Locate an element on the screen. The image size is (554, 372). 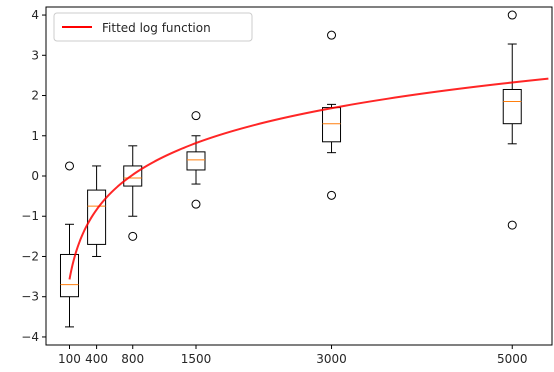
y-tick-label: 0 is located at coordinates (35, 176).